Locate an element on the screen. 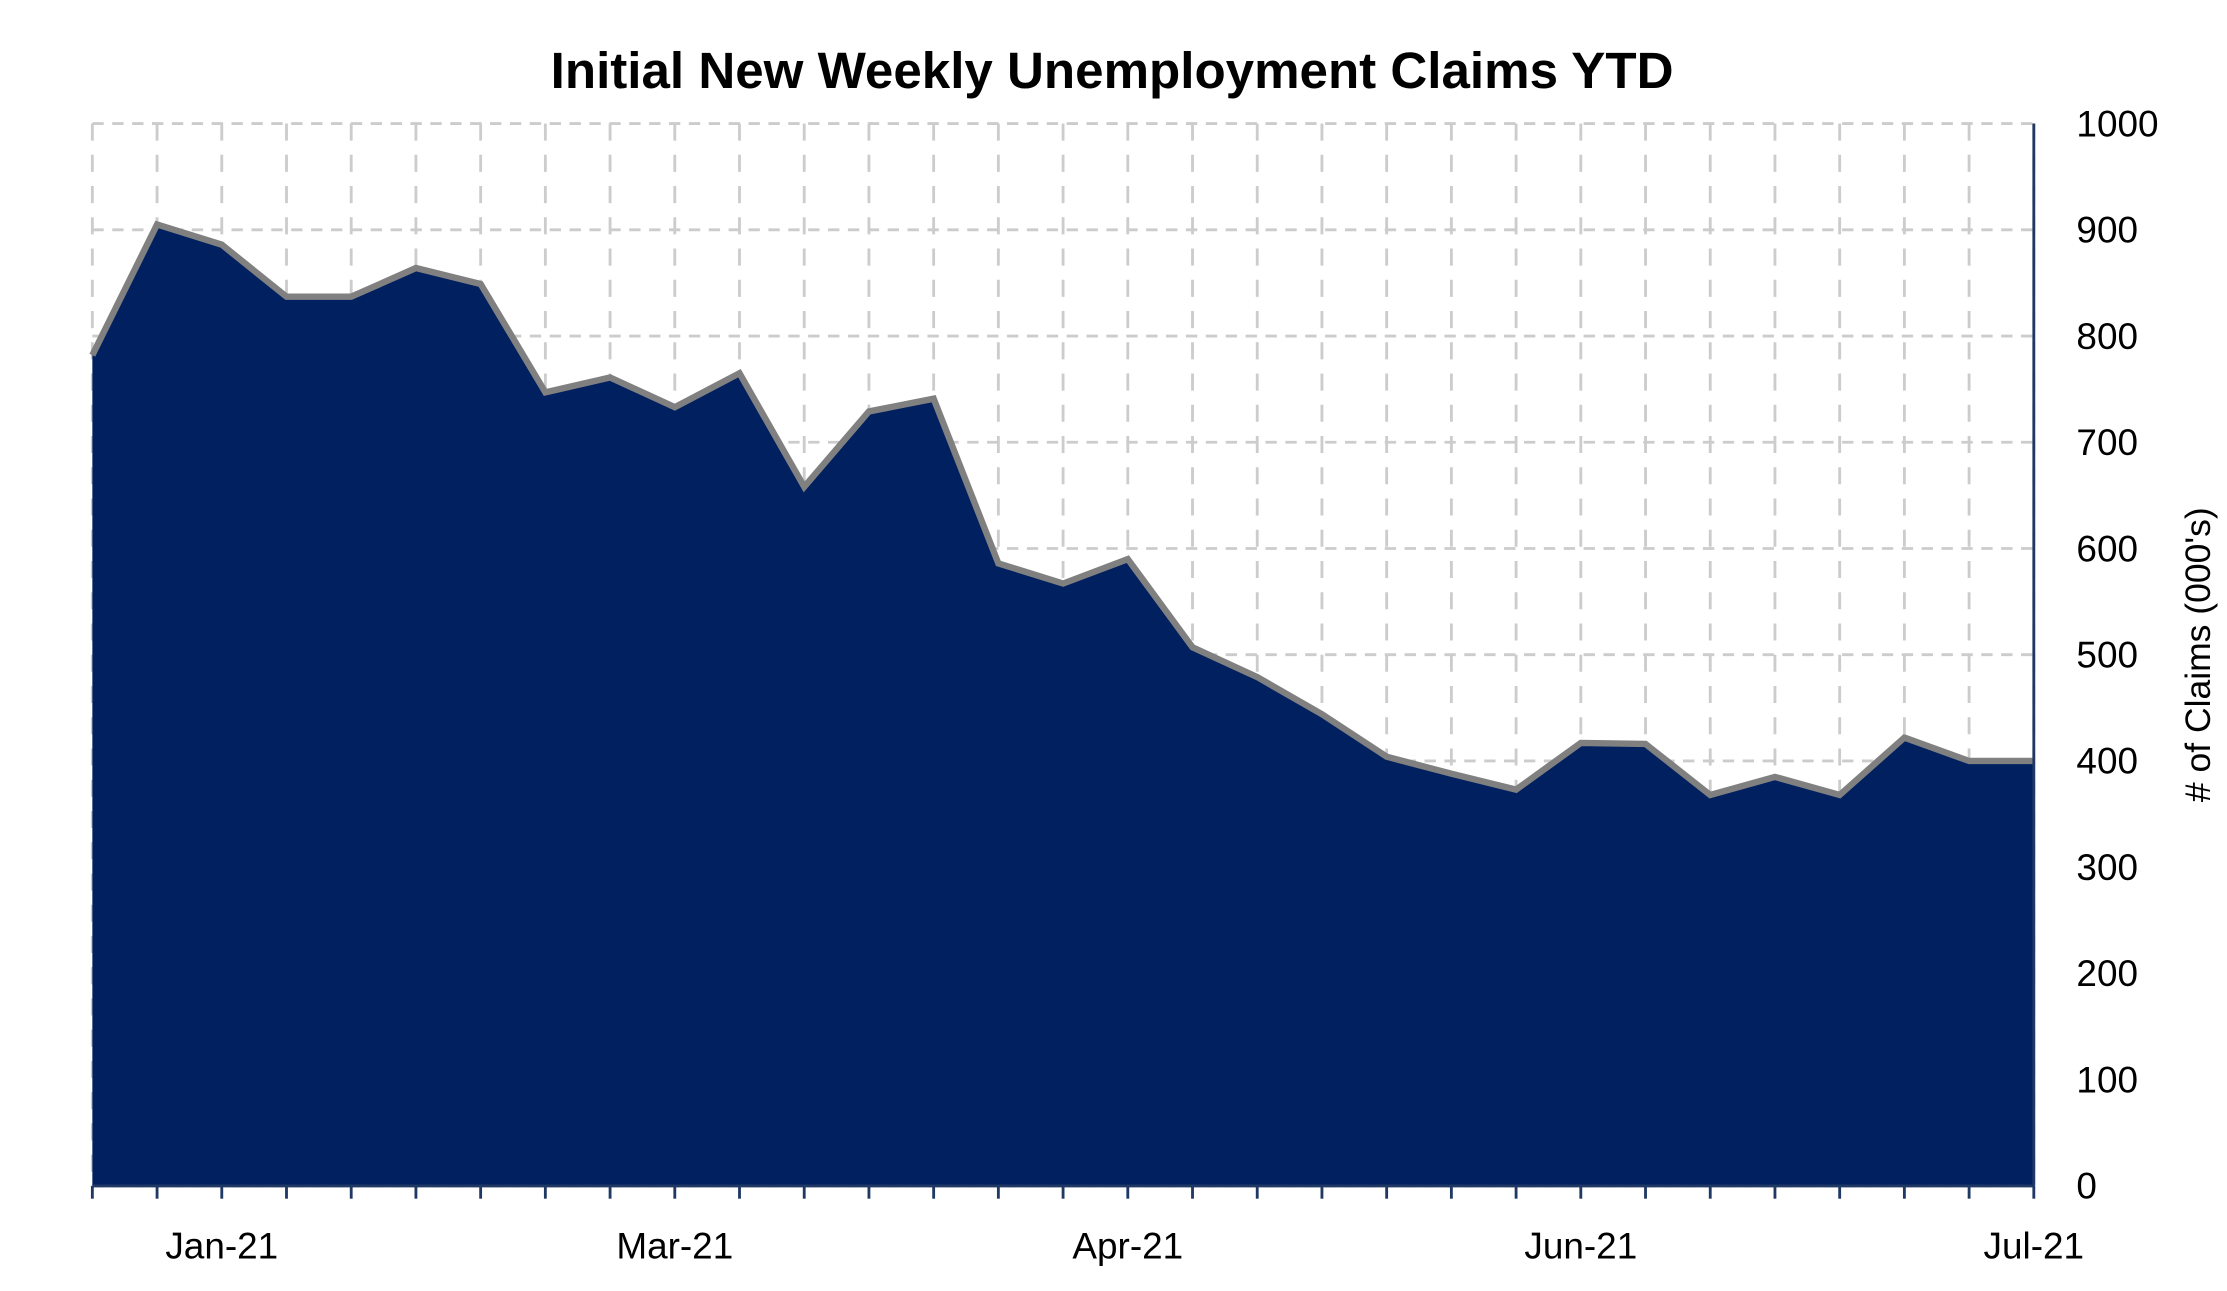 The height and width of the screenshot is (1291, 2227). y-tick-label: 200 is located at coordinates (2107, 973).